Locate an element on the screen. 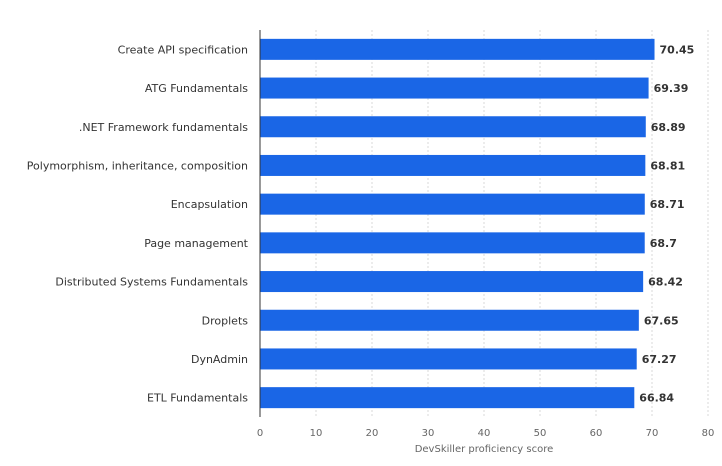  category-label: ATG Fundamentals is located at coordinates (196, 88).